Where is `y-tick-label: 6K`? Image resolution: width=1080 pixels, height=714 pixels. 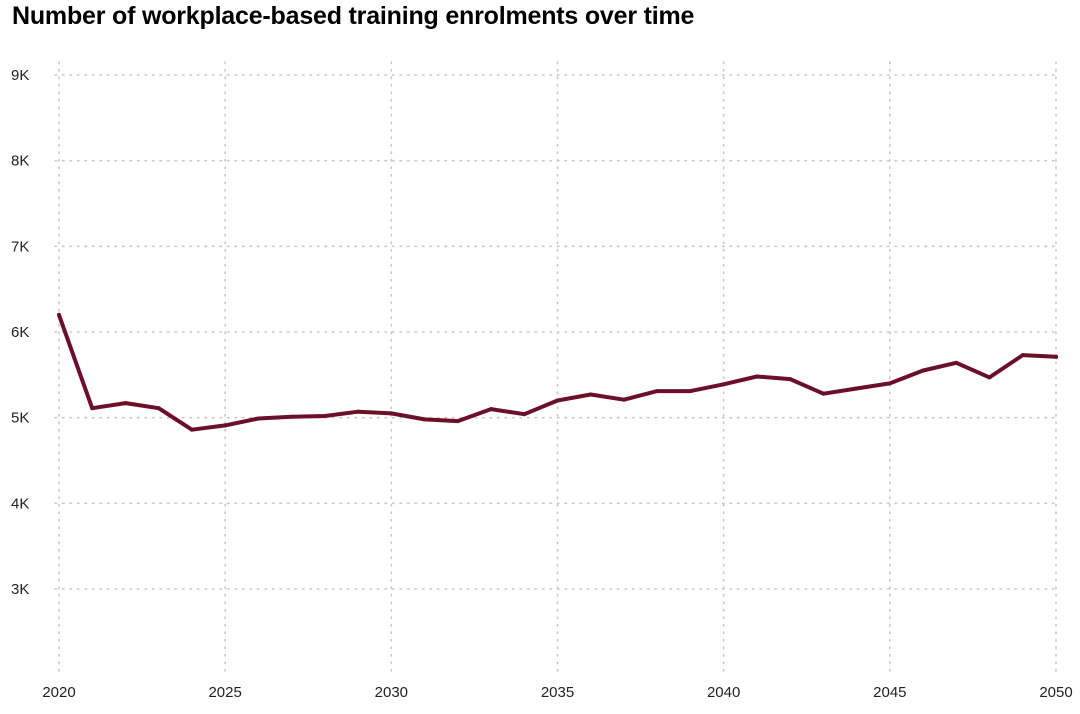
y-tick-label: 6K is located at coordinates (20, 332).